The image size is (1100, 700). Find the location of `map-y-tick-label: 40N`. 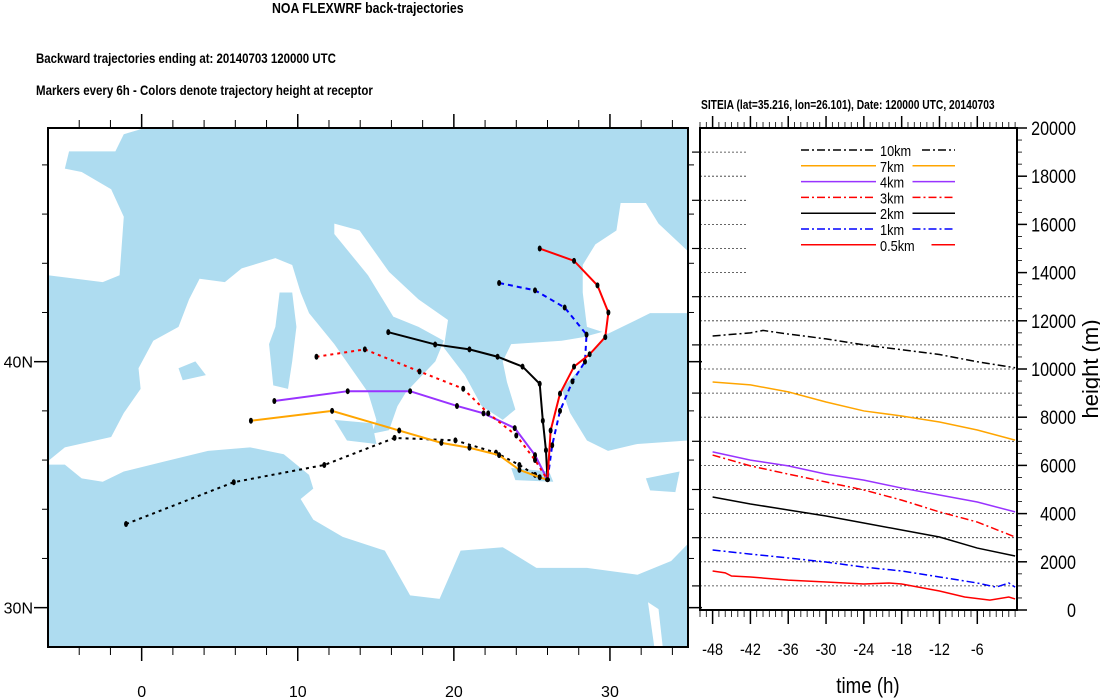

map-y-tick-label: 40N is located at coordinates (18, 363).